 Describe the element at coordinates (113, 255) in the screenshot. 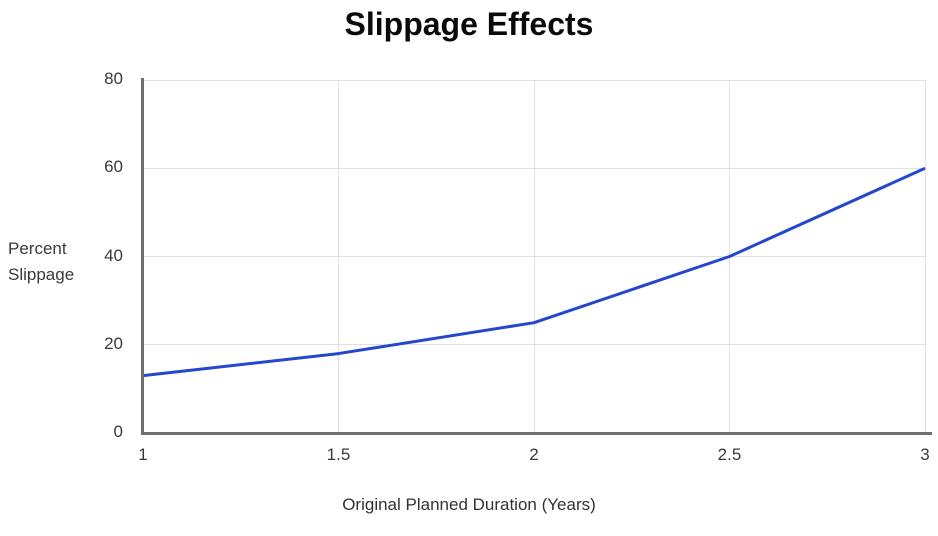

I see `y-tick-label: 40` at that location.